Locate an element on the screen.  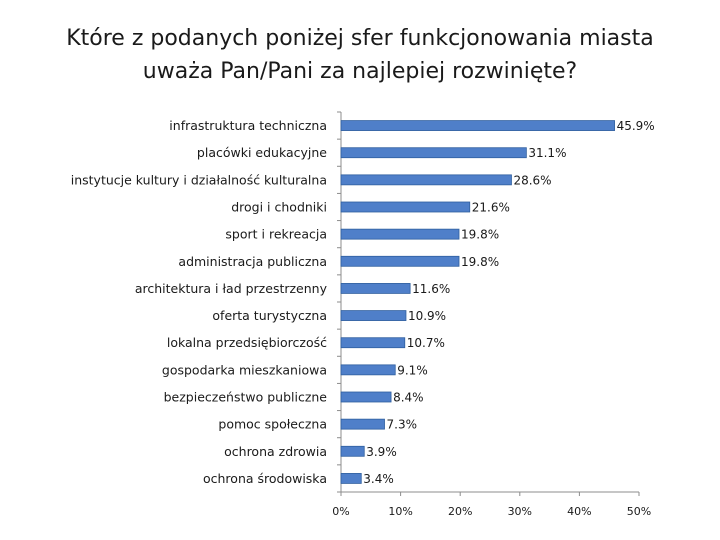
data-label: 9.1% is located at coordinates (412, 370).